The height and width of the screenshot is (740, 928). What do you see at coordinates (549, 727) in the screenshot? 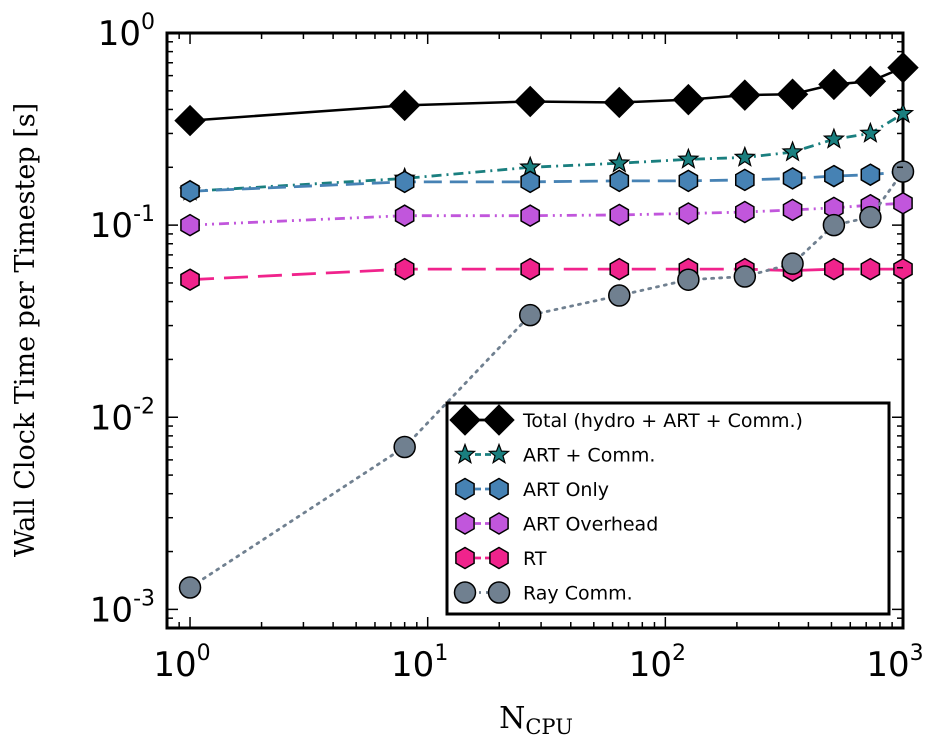
I see `x-axis-label-subscript: CPU` at bounding box center [549, 727].